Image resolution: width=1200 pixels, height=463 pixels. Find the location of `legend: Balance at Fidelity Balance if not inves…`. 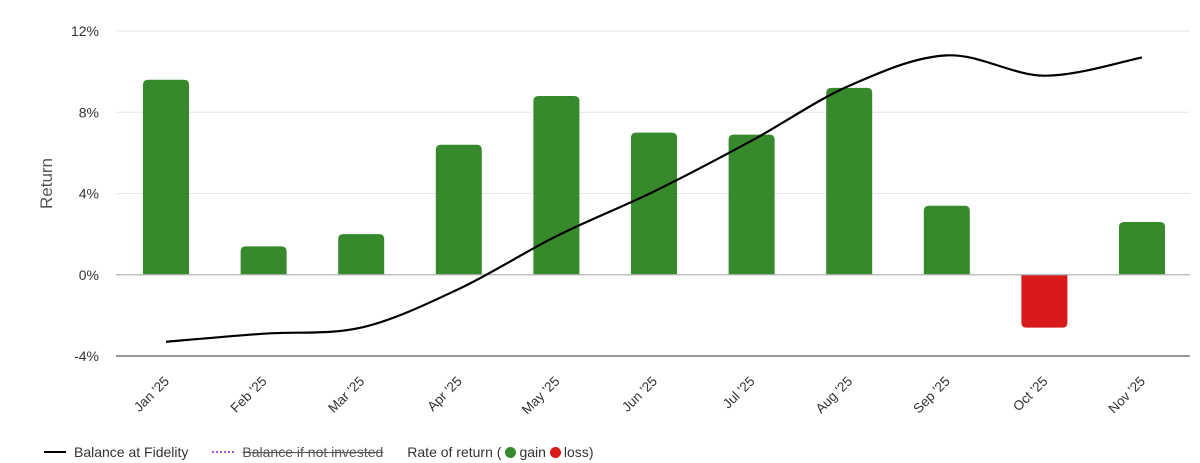

legend: Balance at Fidelity Balance if not inves… is located at coordinates (330, 452).